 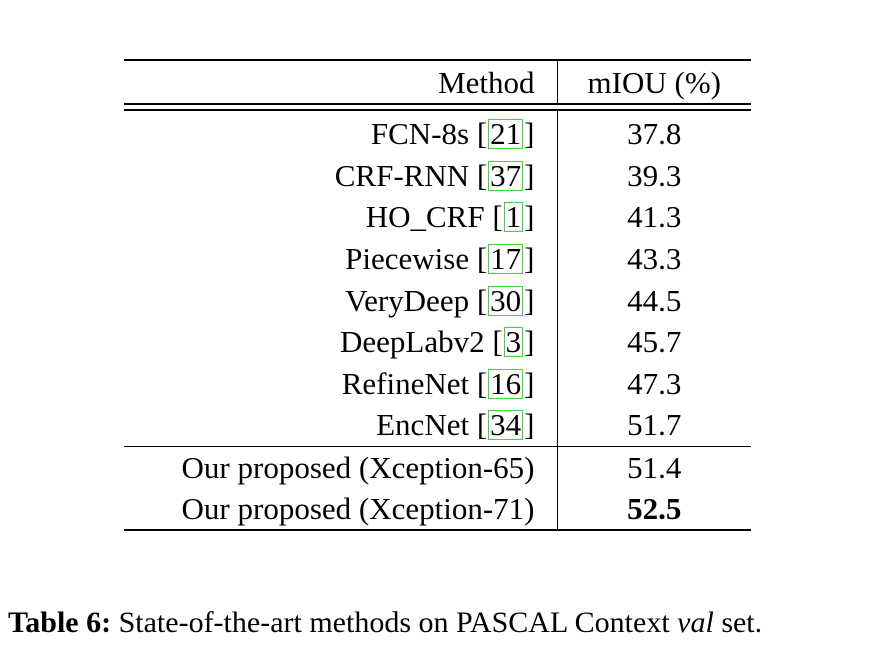 What do you see at coordinates (506, 259) in the screenshot?
I see `citation-link: 17` at bounding box center [506, 259].